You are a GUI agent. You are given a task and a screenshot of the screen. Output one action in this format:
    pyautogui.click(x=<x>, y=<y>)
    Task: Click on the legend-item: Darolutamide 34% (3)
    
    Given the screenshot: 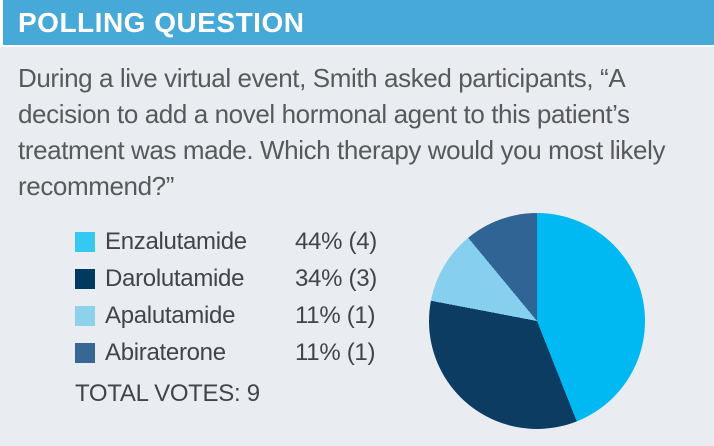 What is the action you would take?
    pyautogui.click(x=226, y=278)
    